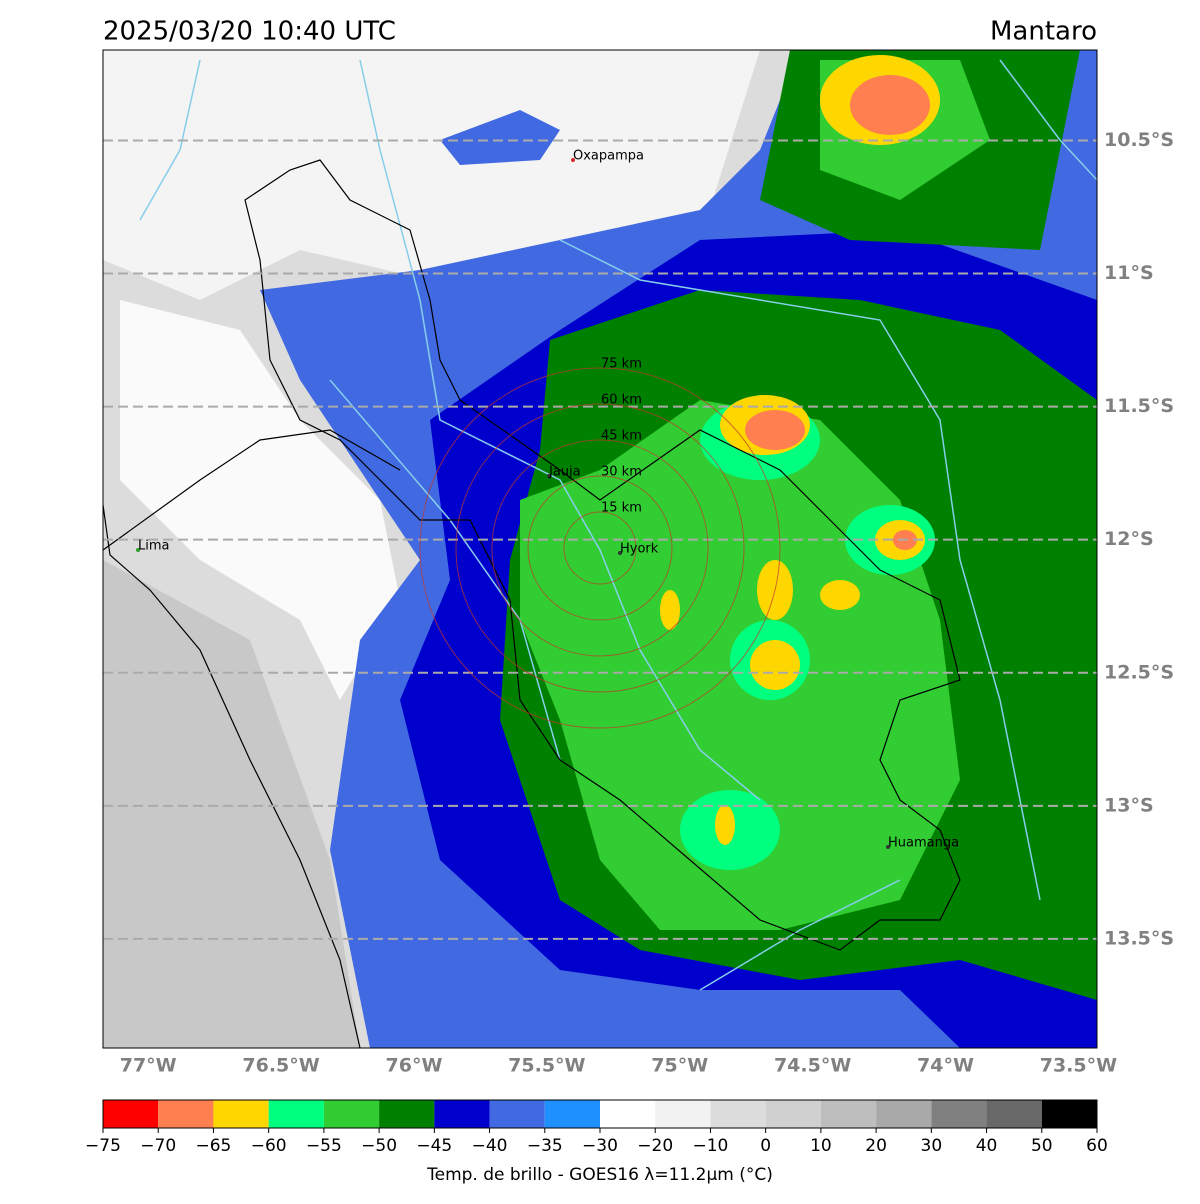 This screenshot has width=1200, height=1204. What do you see at coordinates (1042, 1146) in the screenshot?
I see `colorbar-tick-label: 50` at bounding box center [1042, 1146].